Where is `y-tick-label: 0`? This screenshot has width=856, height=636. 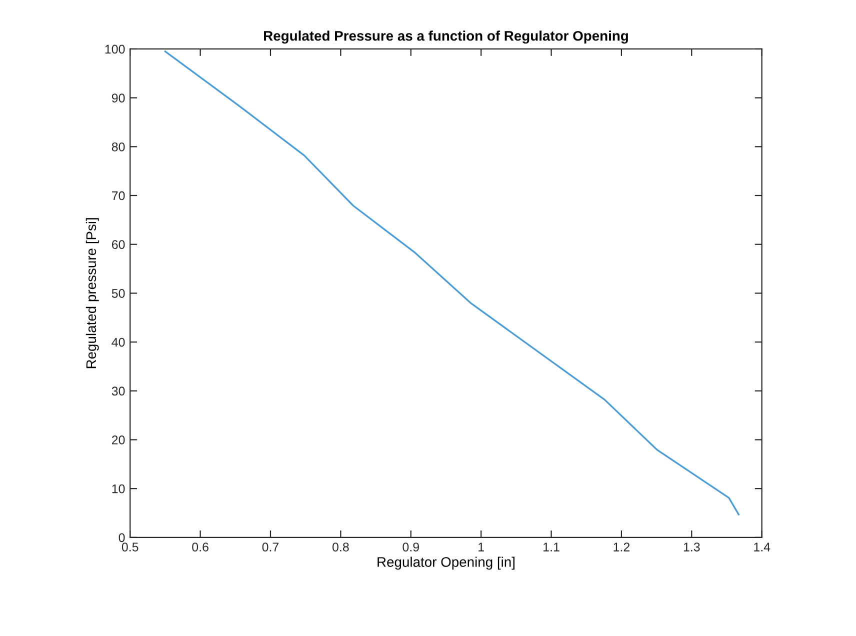
y-tick-label: 0 is located at coordinates (121, 537).